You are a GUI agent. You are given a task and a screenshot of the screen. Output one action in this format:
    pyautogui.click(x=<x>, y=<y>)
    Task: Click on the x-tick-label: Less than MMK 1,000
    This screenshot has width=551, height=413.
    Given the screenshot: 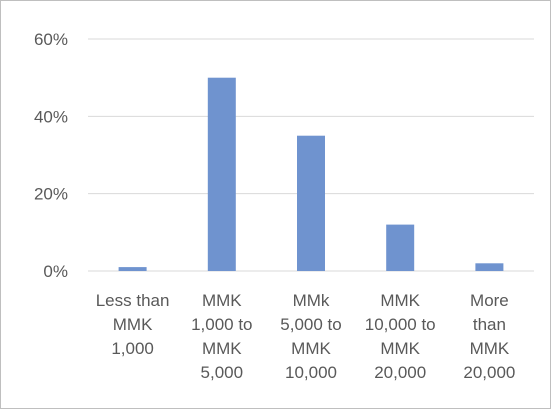 What is the action you would take?
    pyautogui.click(x=133, y=324)
    